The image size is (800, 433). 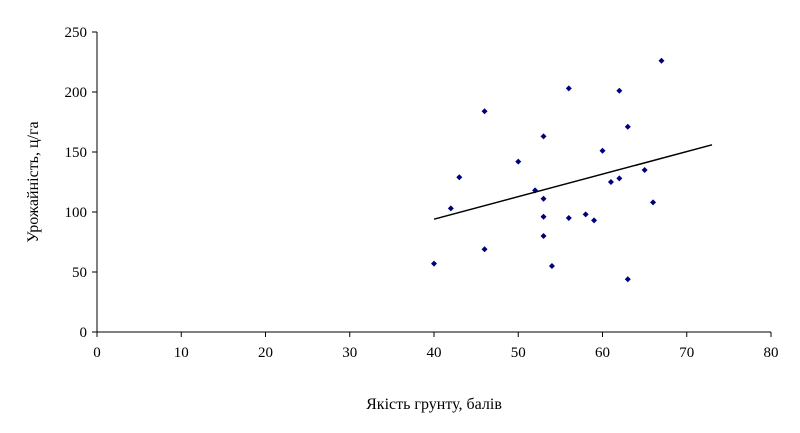 What do you see at coordinates (518, 353) in the screenshot?
I see `x-tick-label: 50` at bounding box center [518, 353].